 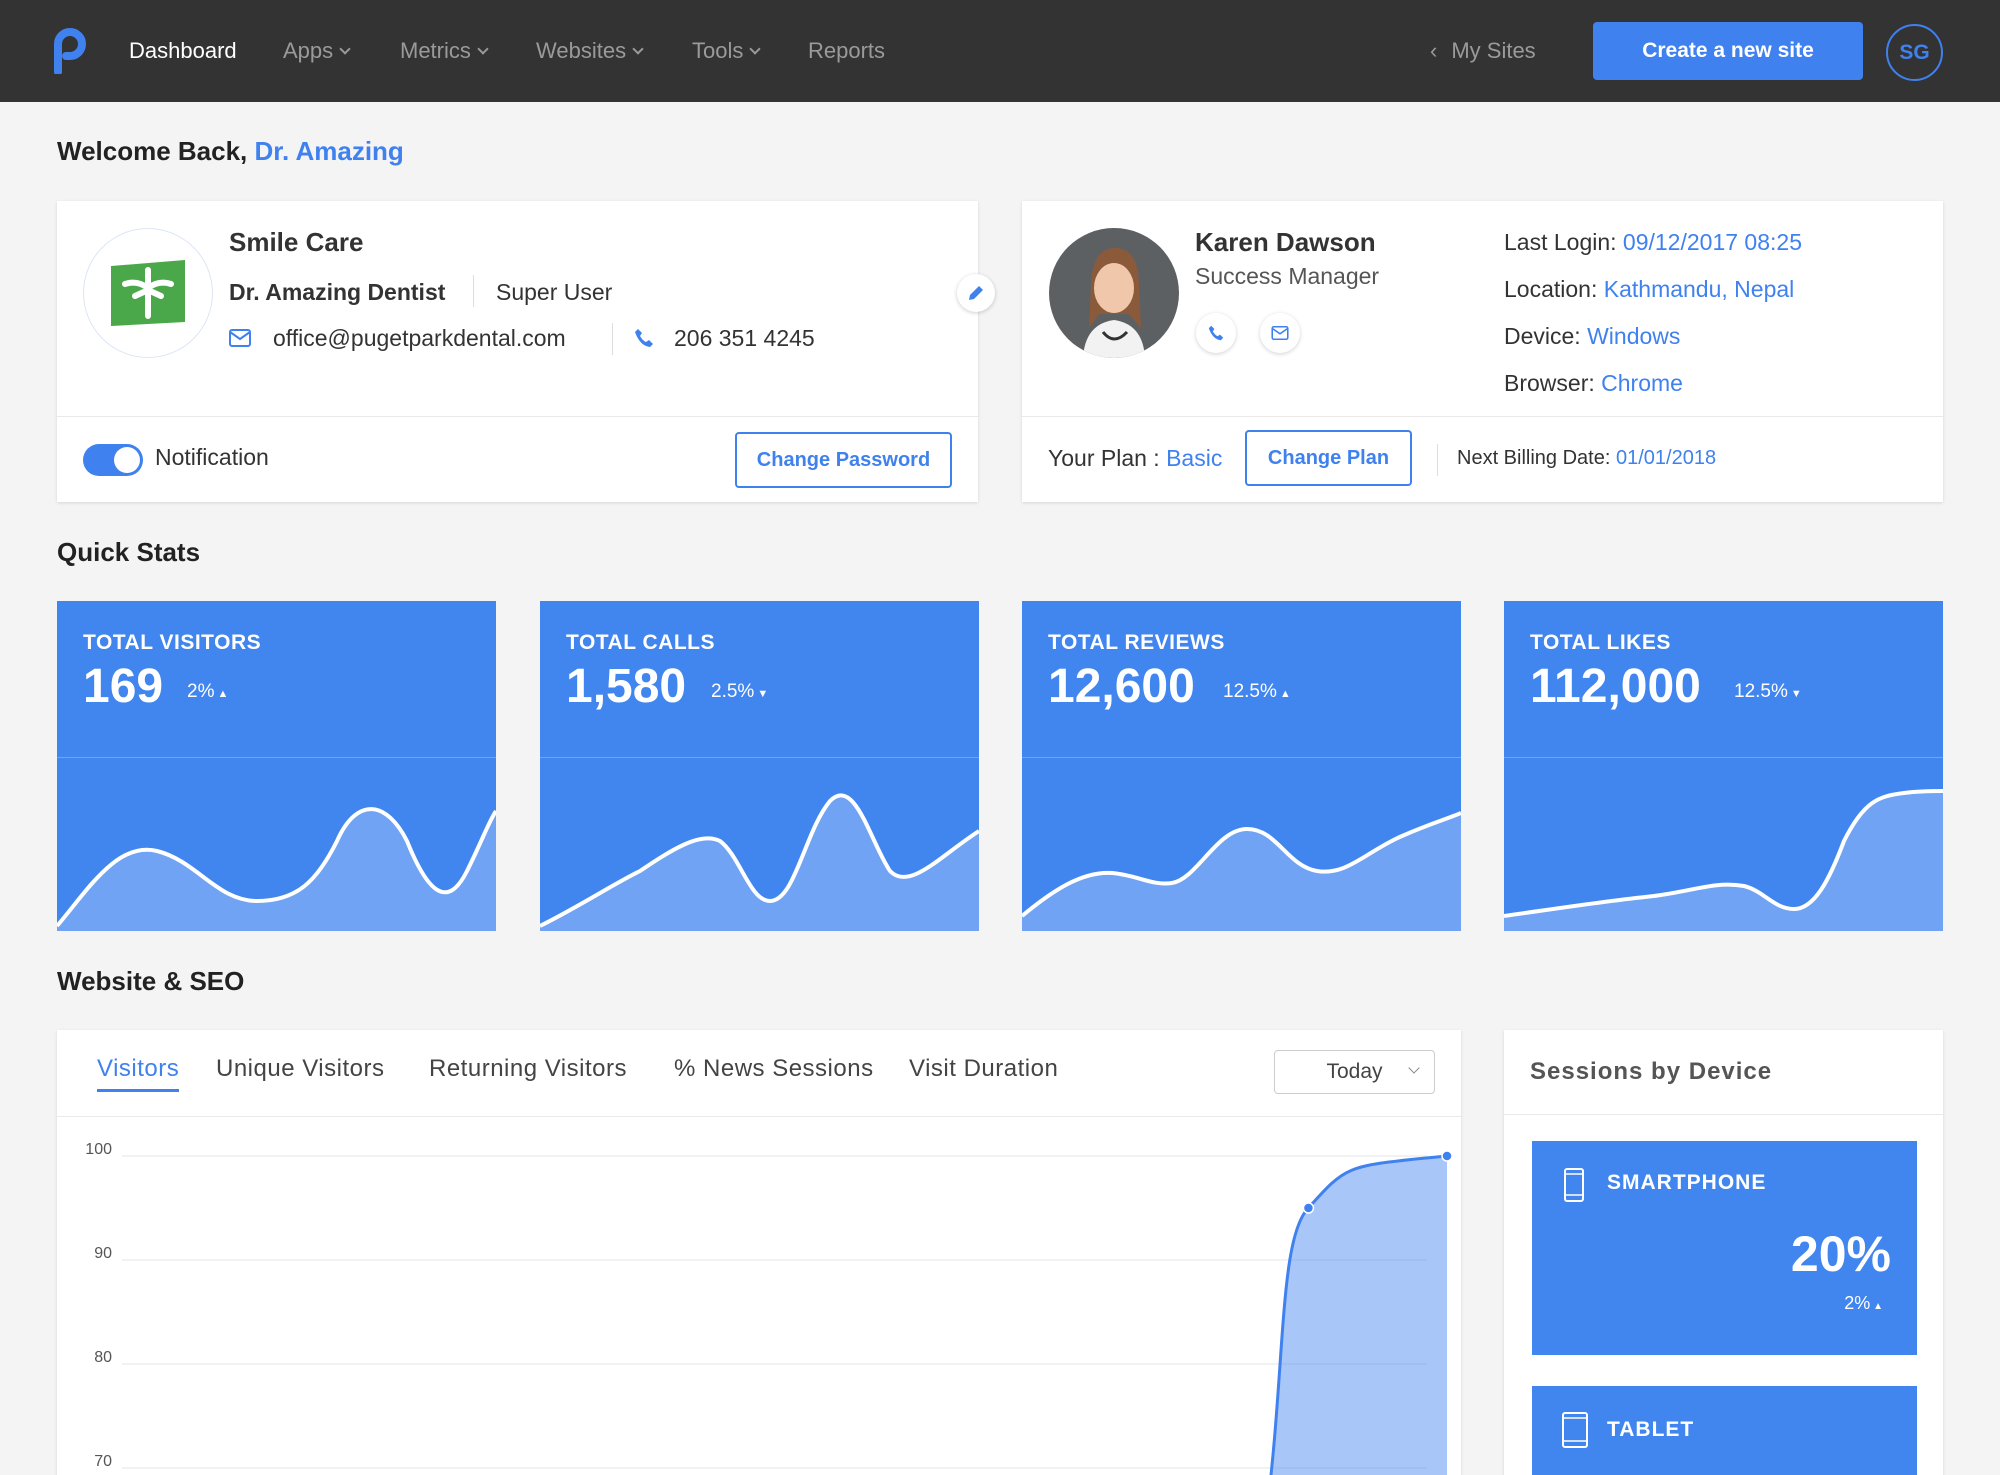 What do you see at coordinates (276, 869) in the screenshot?
I see `visitors-sparkline` at bounding box center [276, 869].